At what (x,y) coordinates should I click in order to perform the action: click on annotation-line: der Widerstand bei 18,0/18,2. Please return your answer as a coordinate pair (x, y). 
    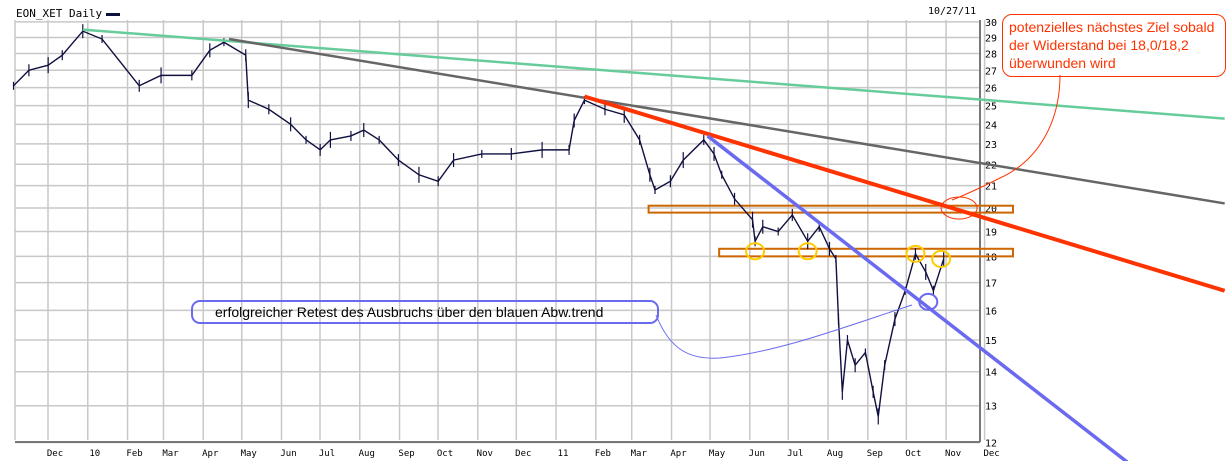
    Looking at the image, I should click on (1099, 45).